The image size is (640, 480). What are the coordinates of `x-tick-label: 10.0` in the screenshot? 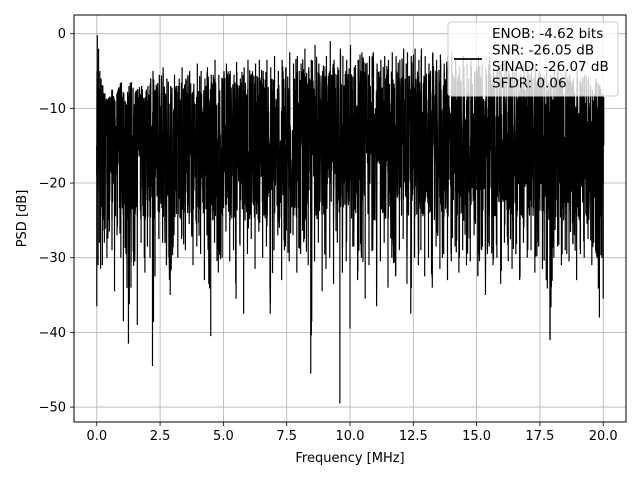 It's located at (350, 436).